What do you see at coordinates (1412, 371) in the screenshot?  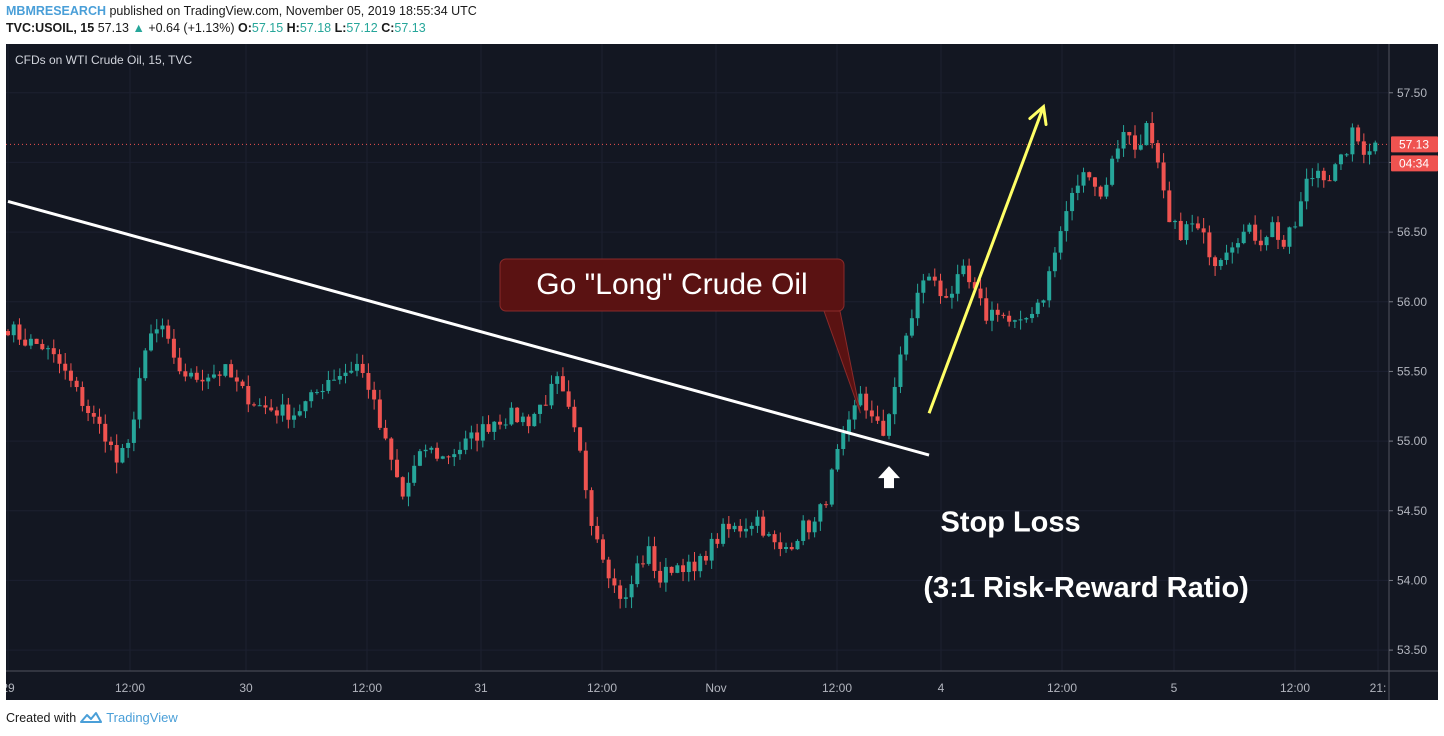 I see `price-tick-label: 55.50` at bounding box center [1412, 371].